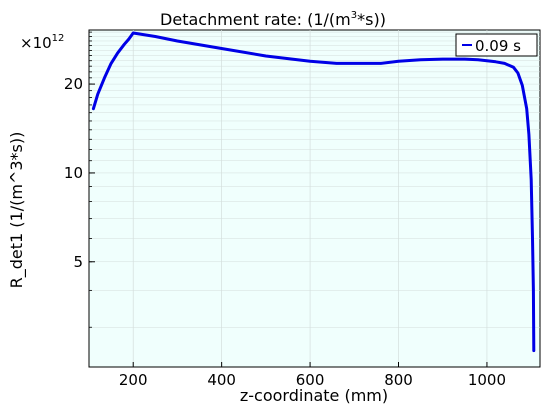 The width and height of the screenshot is (550, 411). What do you see at coordinates (398, 380) in the screenshot?
I see `x-tick-label: 800` at bounding box center [398, 380].